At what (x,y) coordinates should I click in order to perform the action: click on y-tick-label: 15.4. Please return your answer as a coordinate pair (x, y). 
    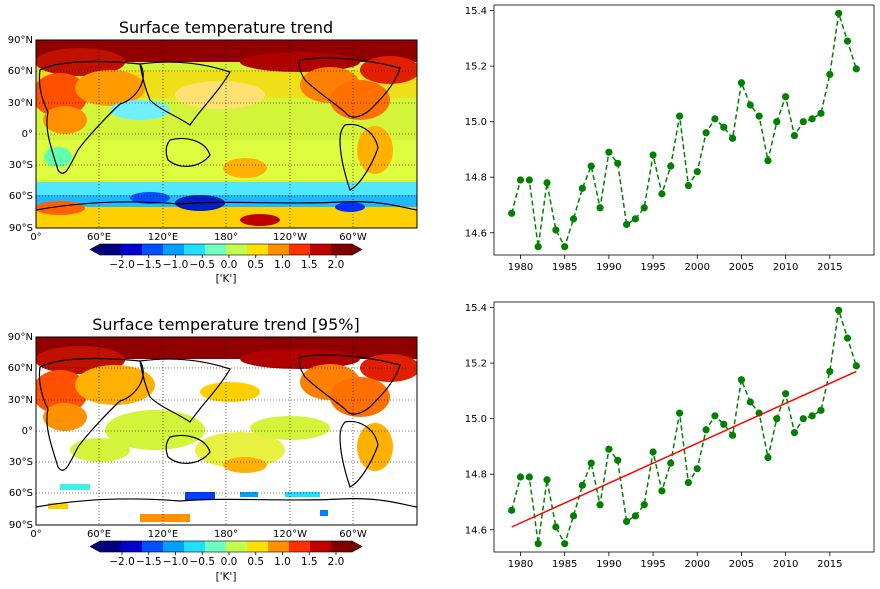
    Looking at the image, I should click on (476, 11).